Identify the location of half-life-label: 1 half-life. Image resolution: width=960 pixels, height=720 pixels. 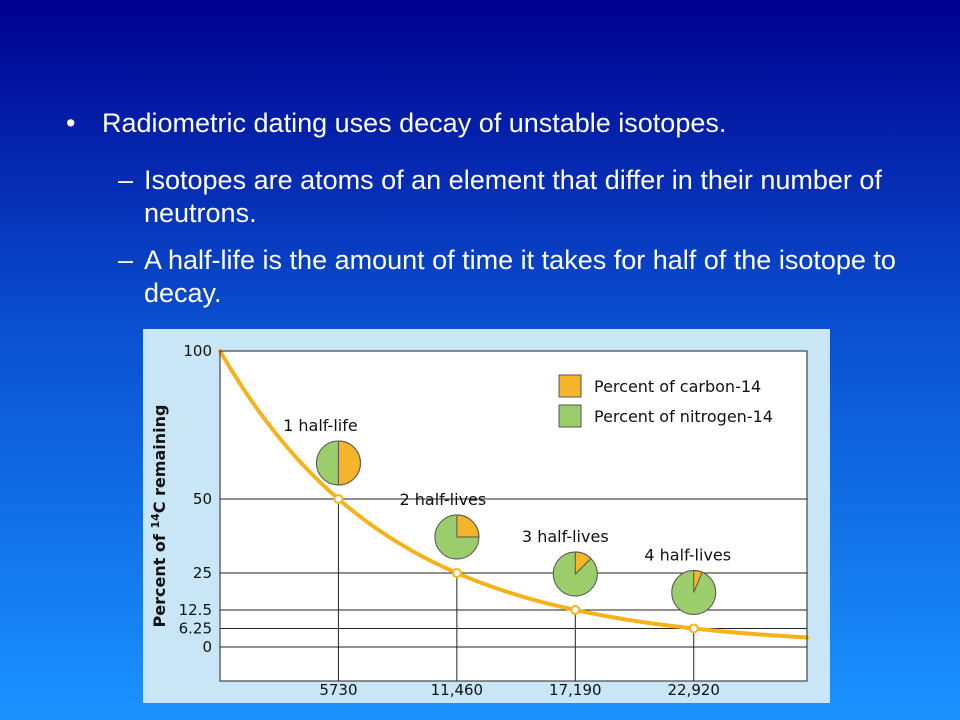
(320, 425).